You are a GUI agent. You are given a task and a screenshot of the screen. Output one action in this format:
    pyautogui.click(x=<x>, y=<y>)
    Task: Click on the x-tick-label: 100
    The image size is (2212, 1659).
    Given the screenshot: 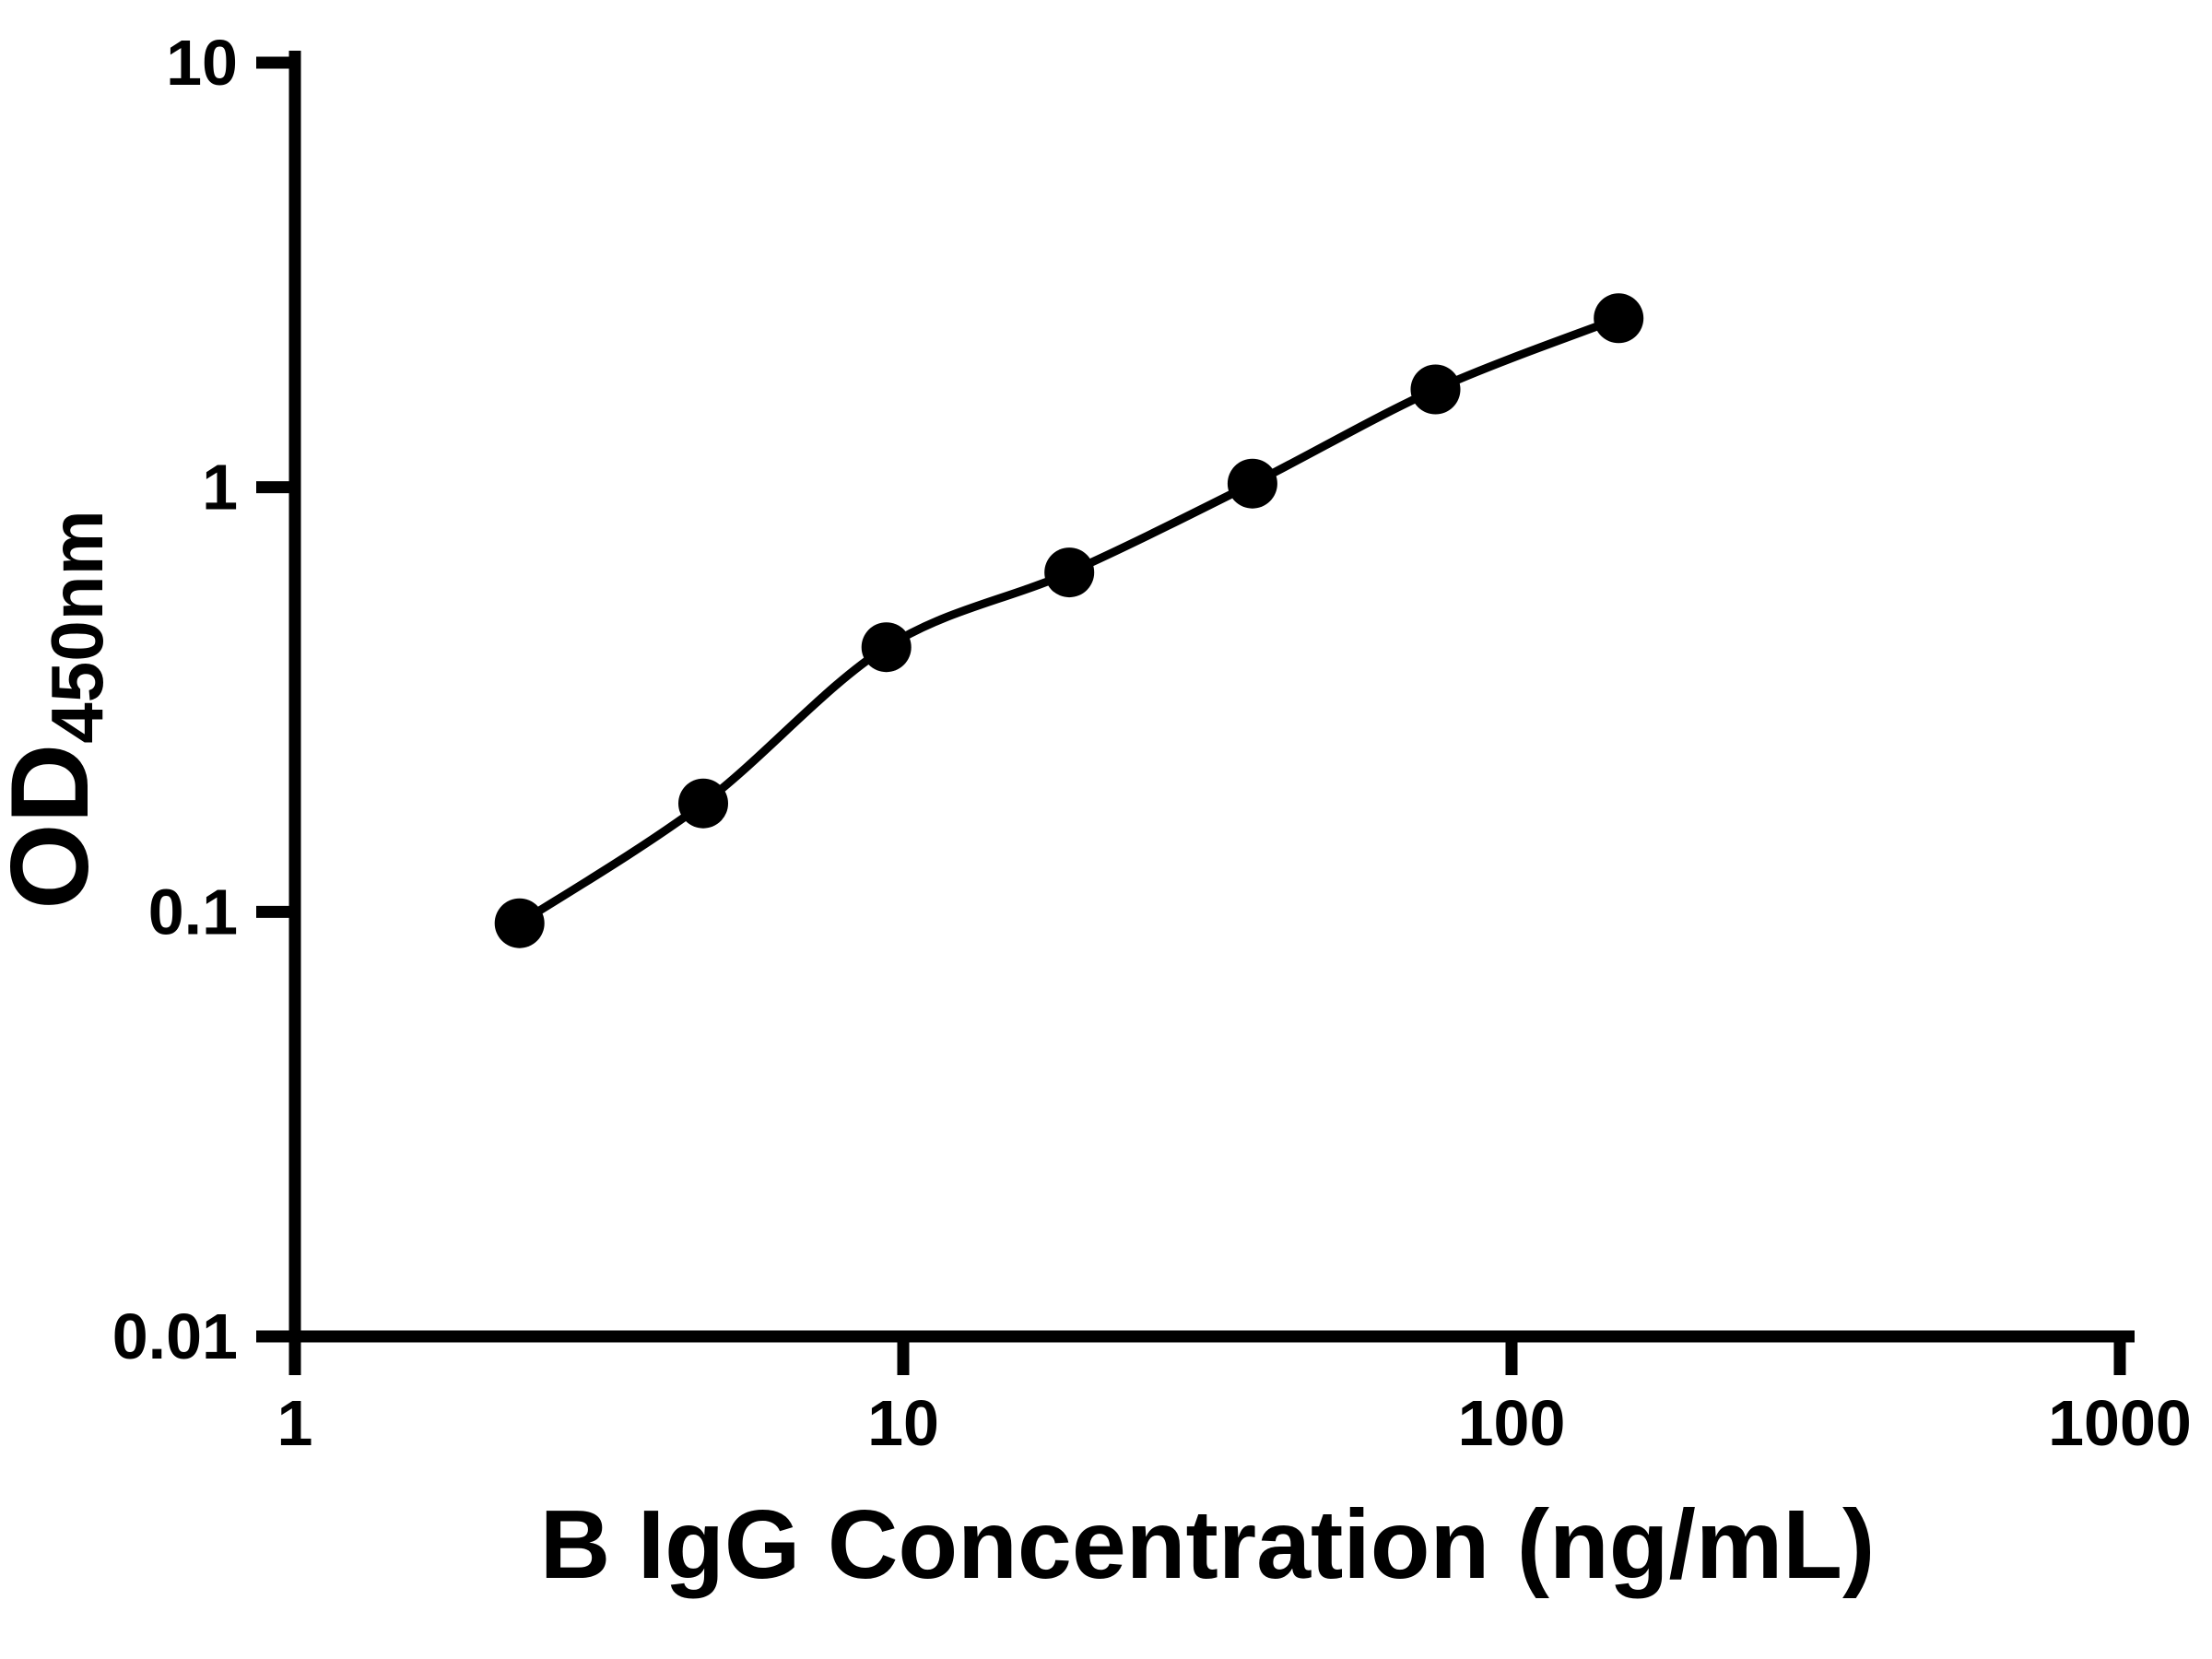 What is the action you would take?
    pyautogui.click(x=1512, y=1423)
    